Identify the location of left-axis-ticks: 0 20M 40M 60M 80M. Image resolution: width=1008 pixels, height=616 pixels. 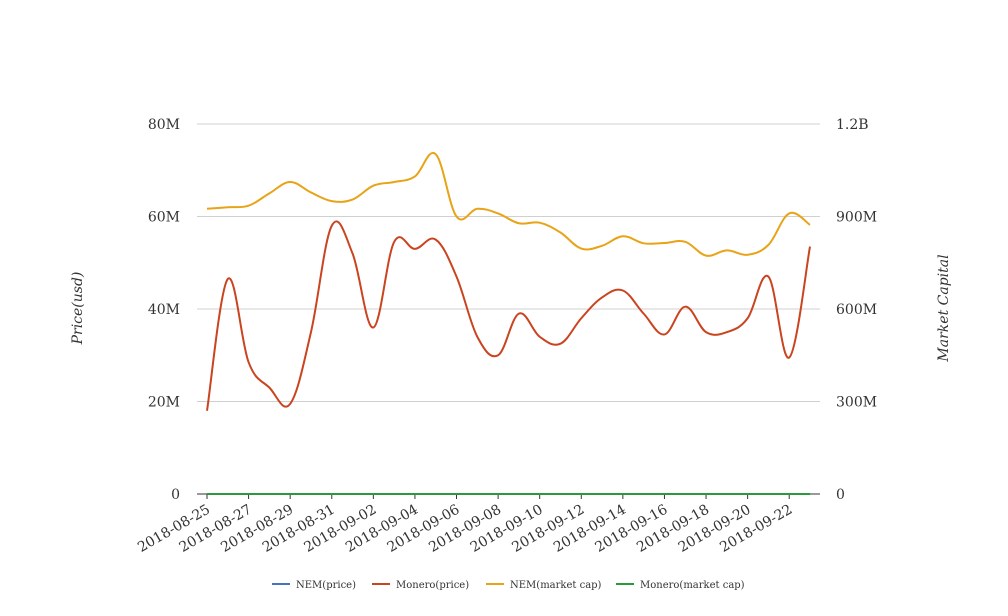
(164, 310).